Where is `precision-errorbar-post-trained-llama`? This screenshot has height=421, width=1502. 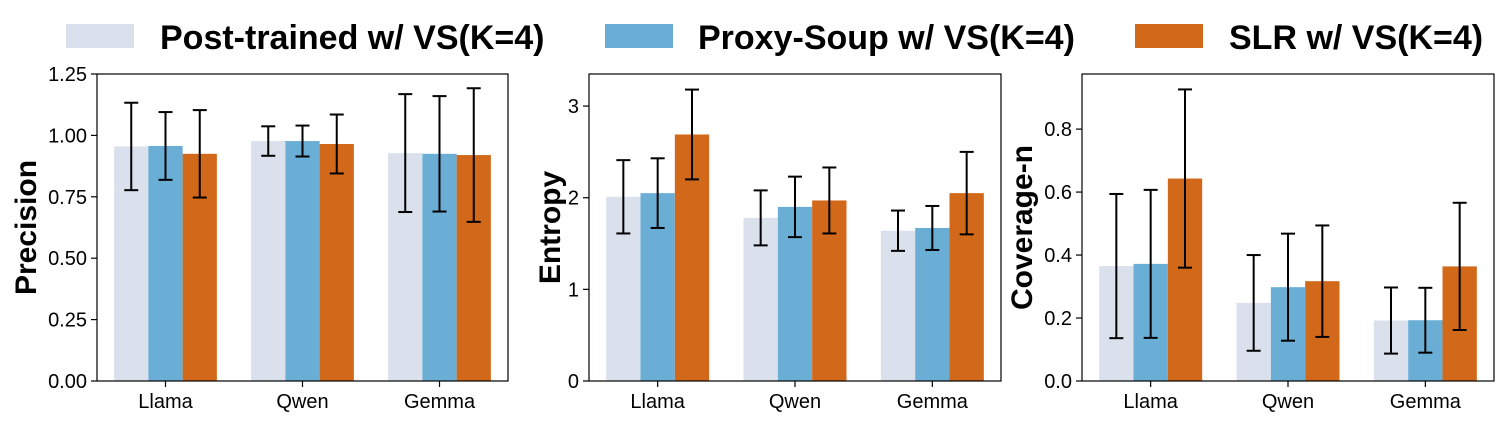
precision-errorbar-post-trained-llama is located at coordinates (131, 146).